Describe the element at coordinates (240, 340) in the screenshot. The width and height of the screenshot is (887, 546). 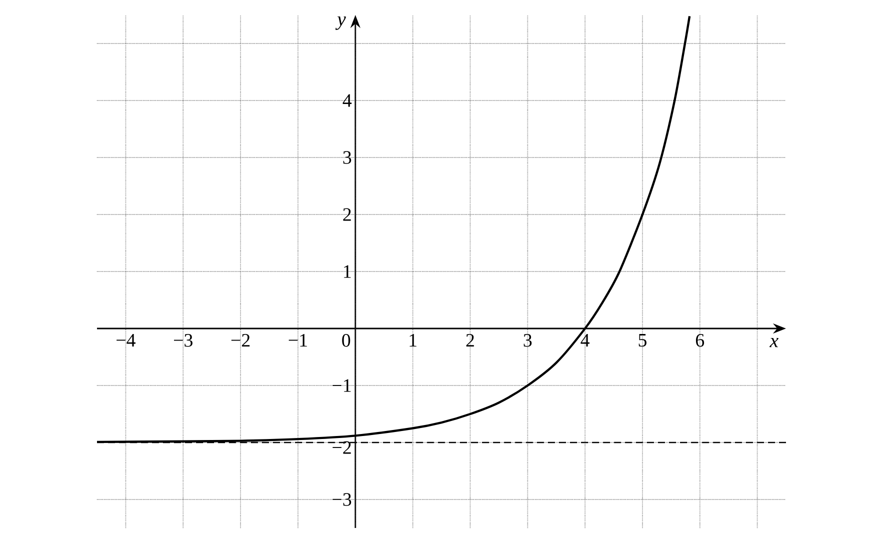
I see `x-tick-label: −2` at that location.